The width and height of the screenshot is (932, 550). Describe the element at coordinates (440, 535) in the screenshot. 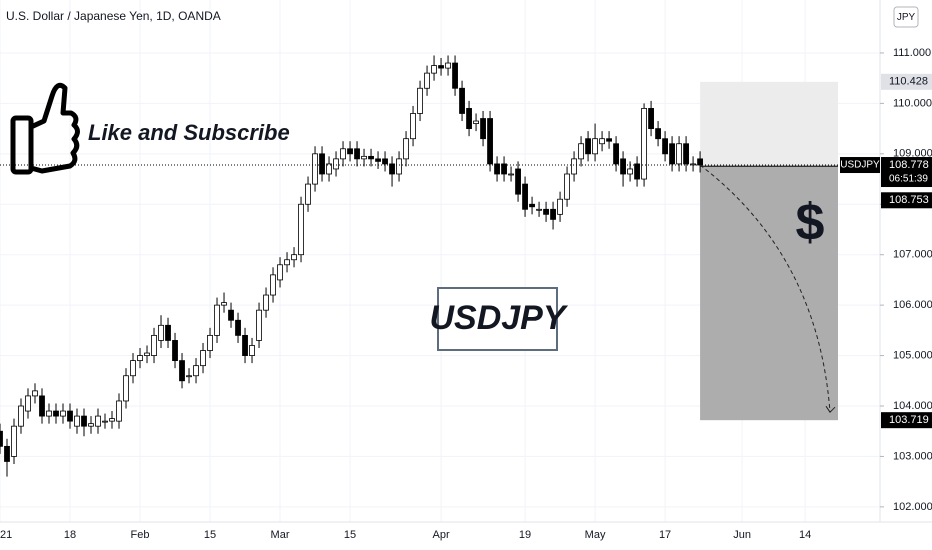

I see `x-tick-label: Apr` at that location.